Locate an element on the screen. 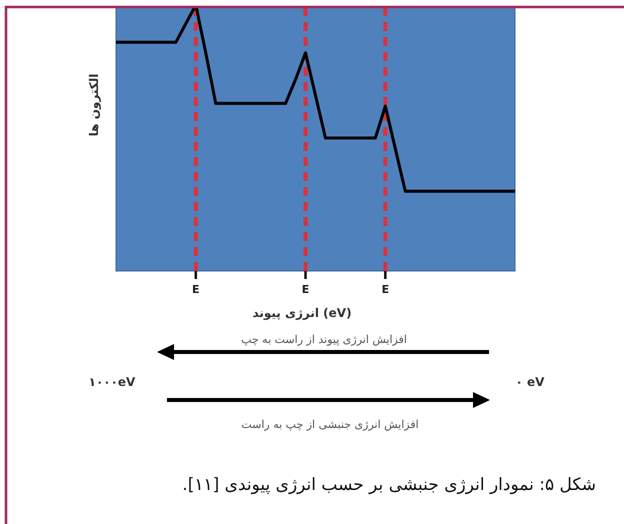 The image size is (624, 524). text: شکل ۵: نمودار انرژی جنبشی بر حسب انرژی پیوندی [۱۱]. is located at coordinates (389, 485).